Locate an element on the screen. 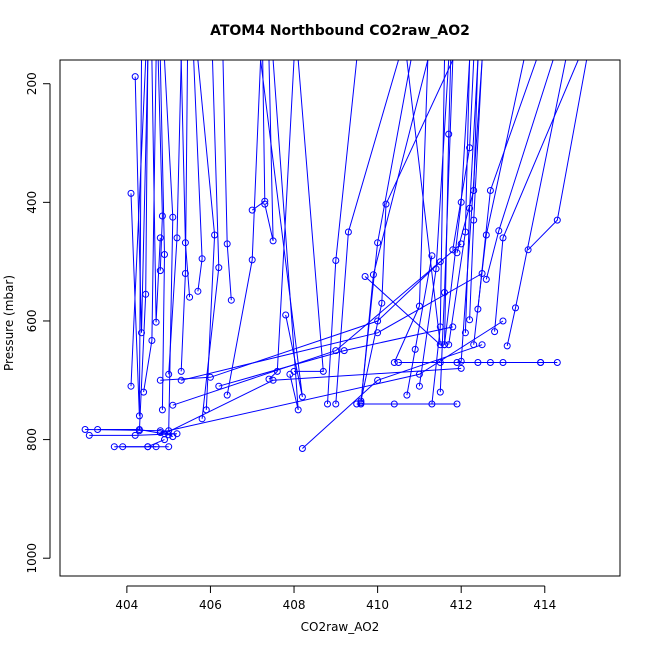 The width and height of the screenshot is (650, 650). y-tick-label-1: 400 is located at coordinates (32, 202).